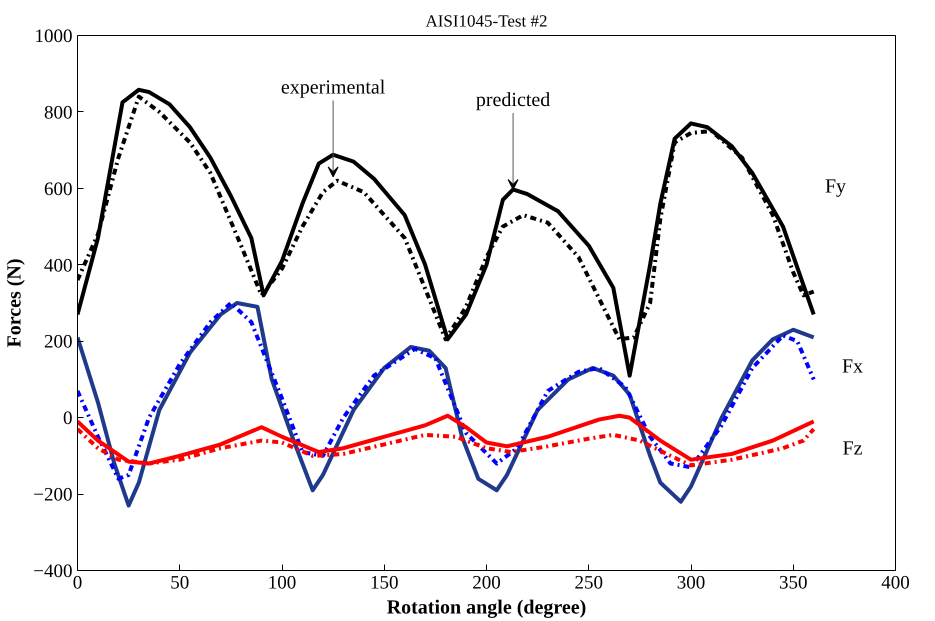  What do you see at coordinates (793, 583) in the screenshot?
I see `x-tick-label: 350` at bounding box center [793, 583].